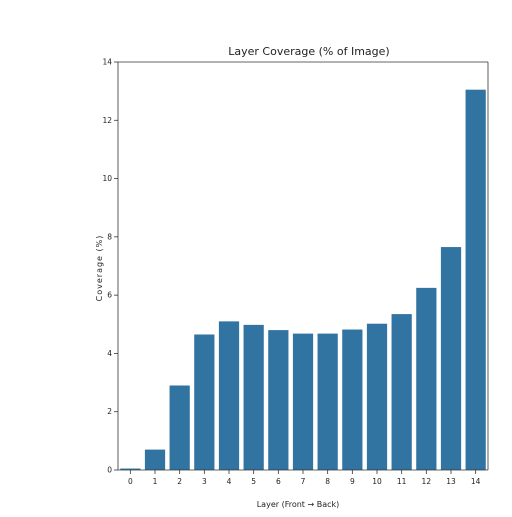  Describe the element at coordinates (109, 295) in the screenshot. I see `y-tick-label: 6` at that location.